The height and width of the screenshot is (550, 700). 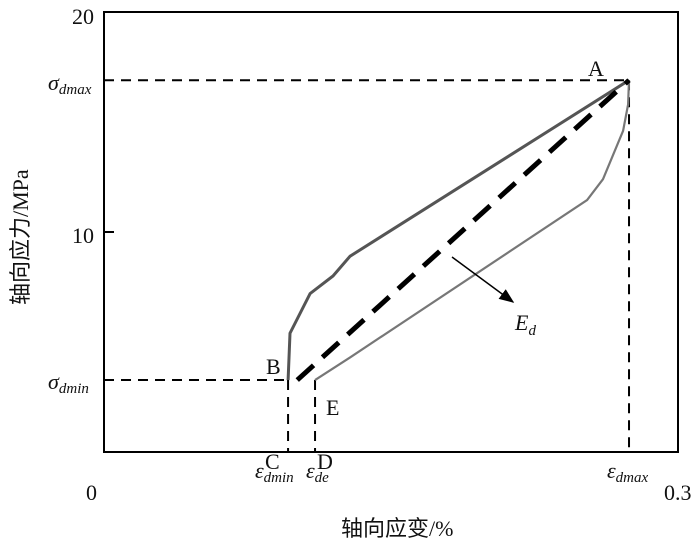 What do you see at coordinates (83, 16) in the screenshot?
I see `y-tick-label-20: 20` at bounding box center [83, 16].